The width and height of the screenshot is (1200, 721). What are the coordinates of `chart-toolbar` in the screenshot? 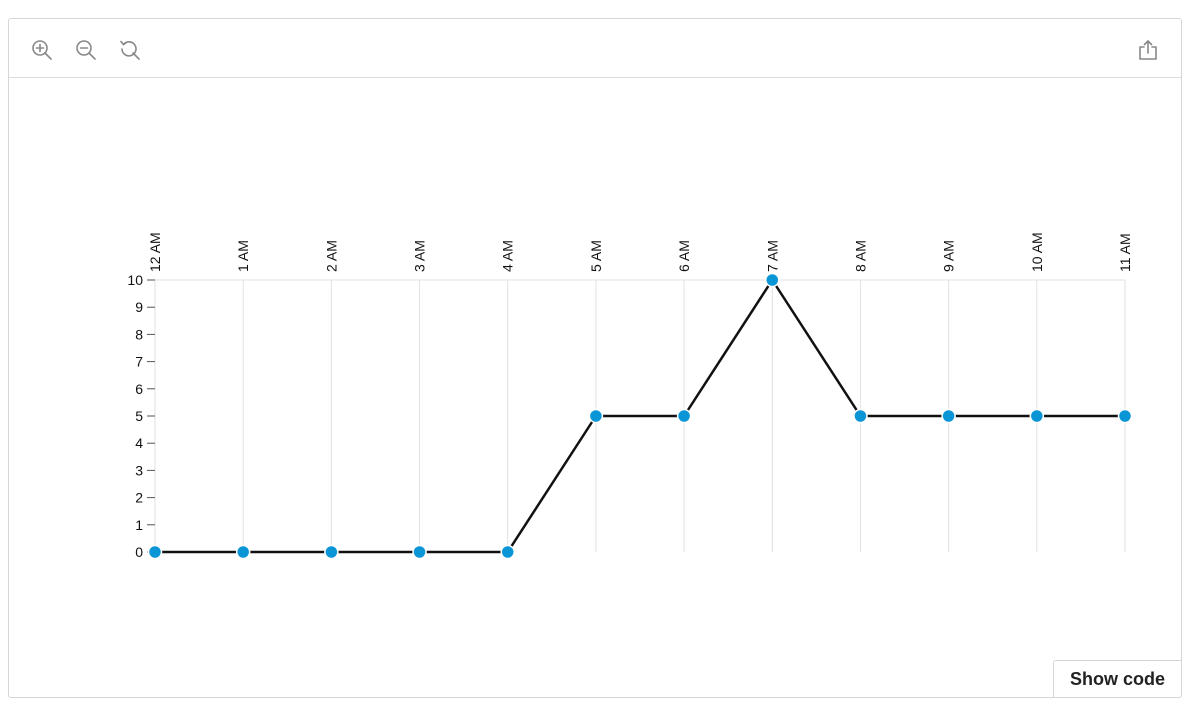 It's located at (595, 48).